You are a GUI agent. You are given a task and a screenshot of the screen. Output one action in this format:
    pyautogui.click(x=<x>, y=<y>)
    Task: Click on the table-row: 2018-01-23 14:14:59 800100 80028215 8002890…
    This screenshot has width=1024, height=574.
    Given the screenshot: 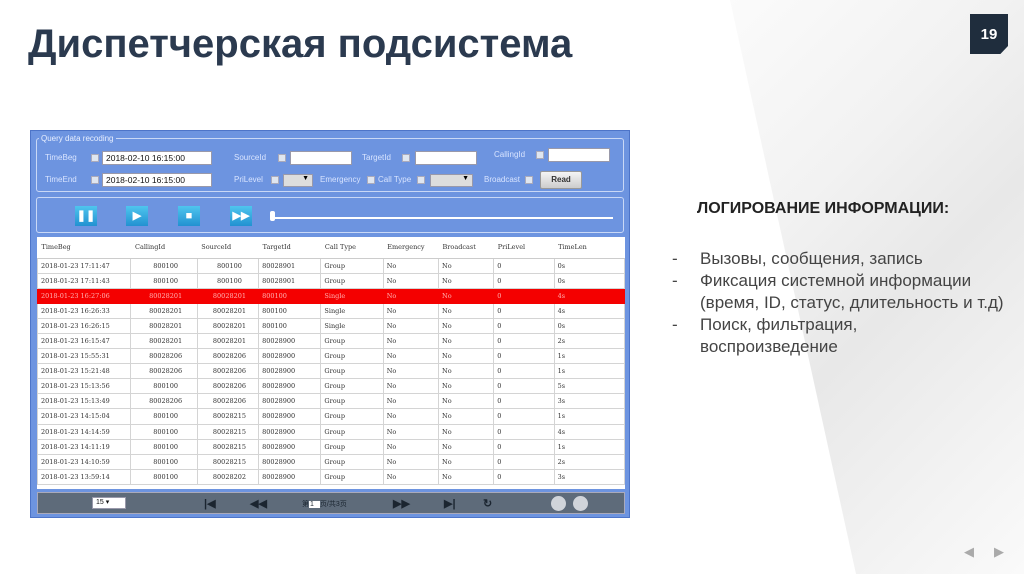 What is the action you would take?
    pyautogui.click(x=331, y=431)
    